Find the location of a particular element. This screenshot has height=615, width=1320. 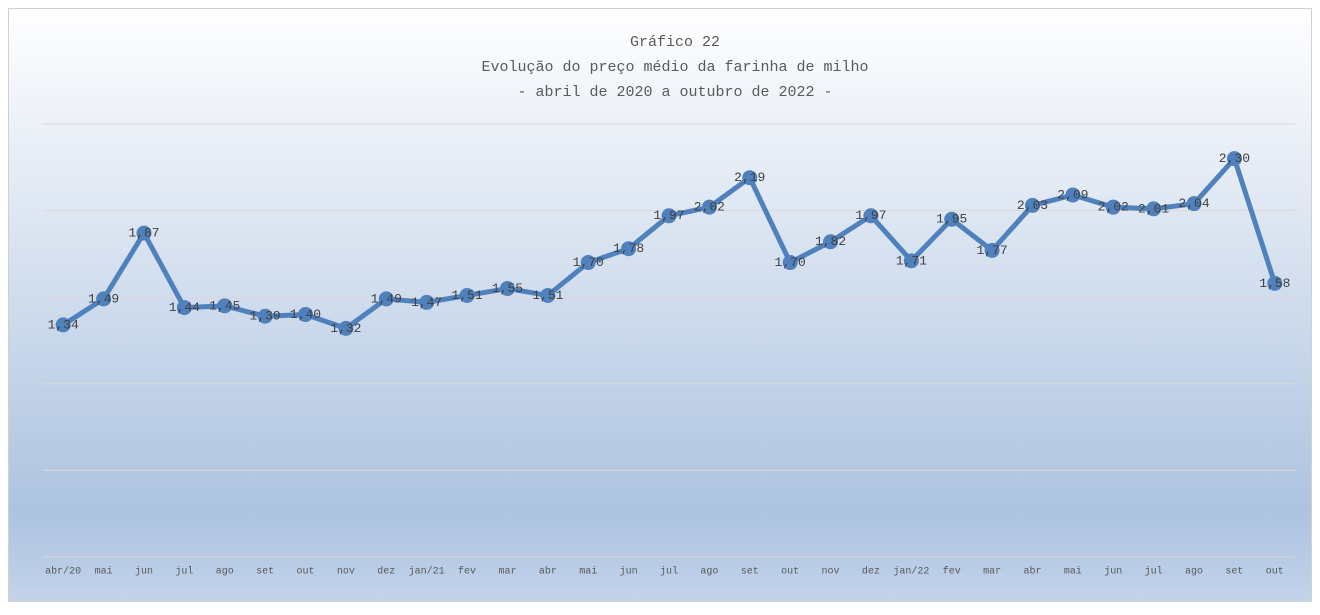

data-label: 1,34 is located at coordinates (63, 324).